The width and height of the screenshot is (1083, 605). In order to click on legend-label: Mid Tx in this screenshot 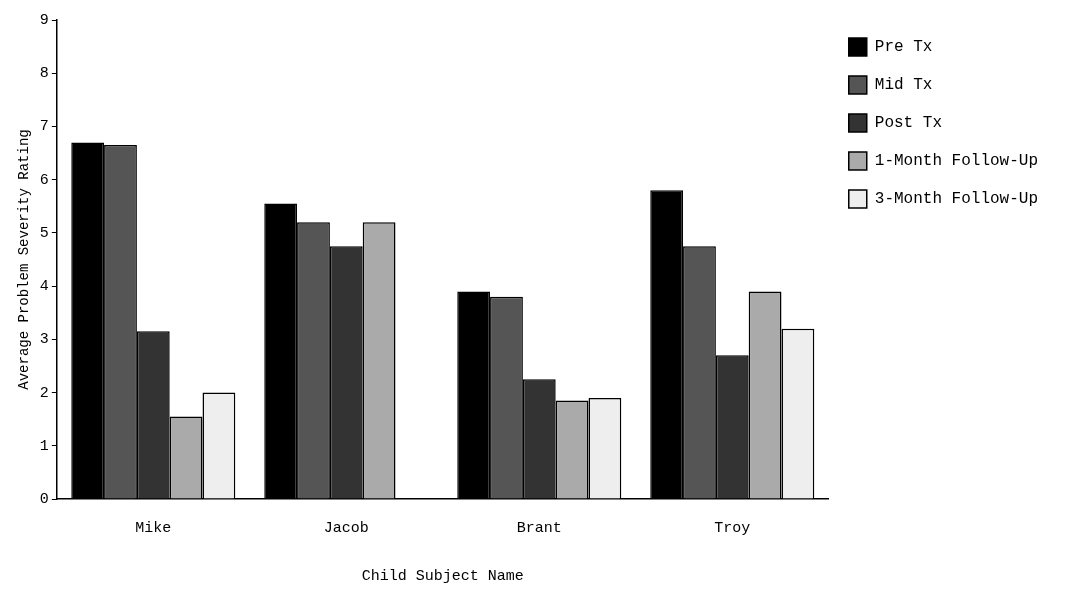, I will do `click(903, 85)`.